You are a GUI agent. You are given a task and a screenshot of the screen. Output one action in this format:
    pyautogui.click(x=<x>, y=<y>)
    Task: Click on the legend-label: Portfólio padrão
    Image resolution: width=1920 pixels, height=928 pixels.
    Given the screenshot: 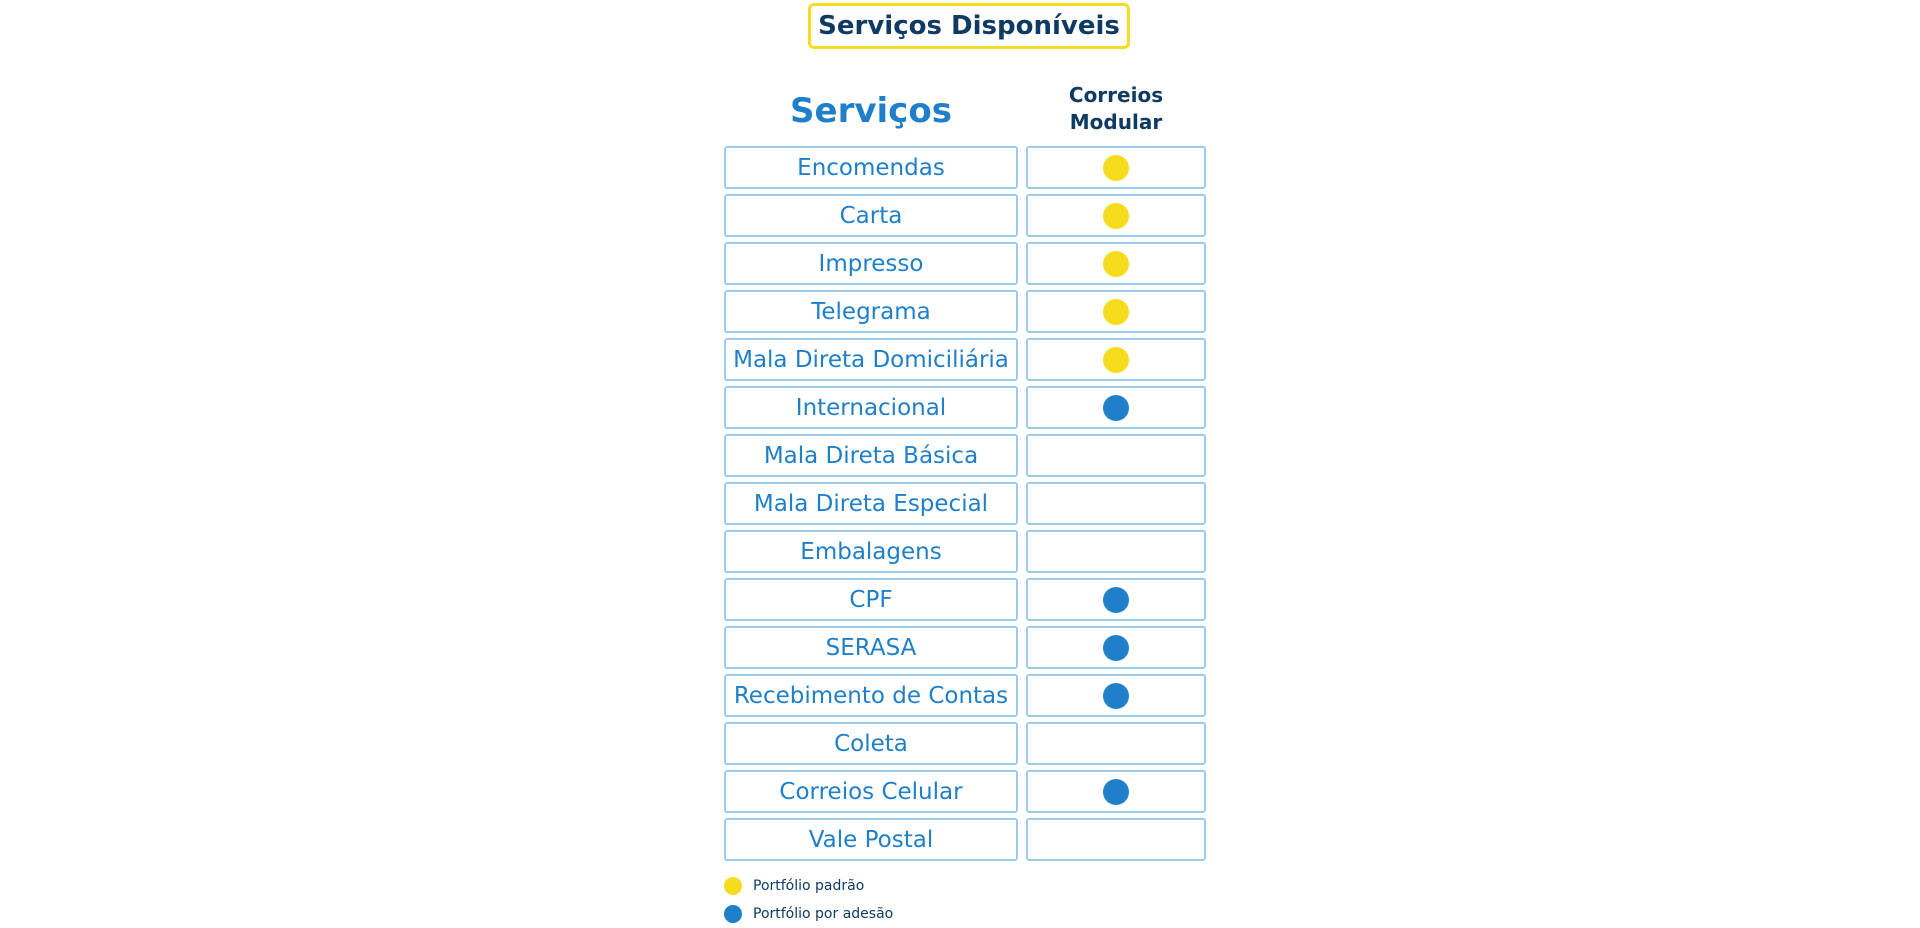 What is the action you would take?
    pyautogui.click(x=809, y=886)
    